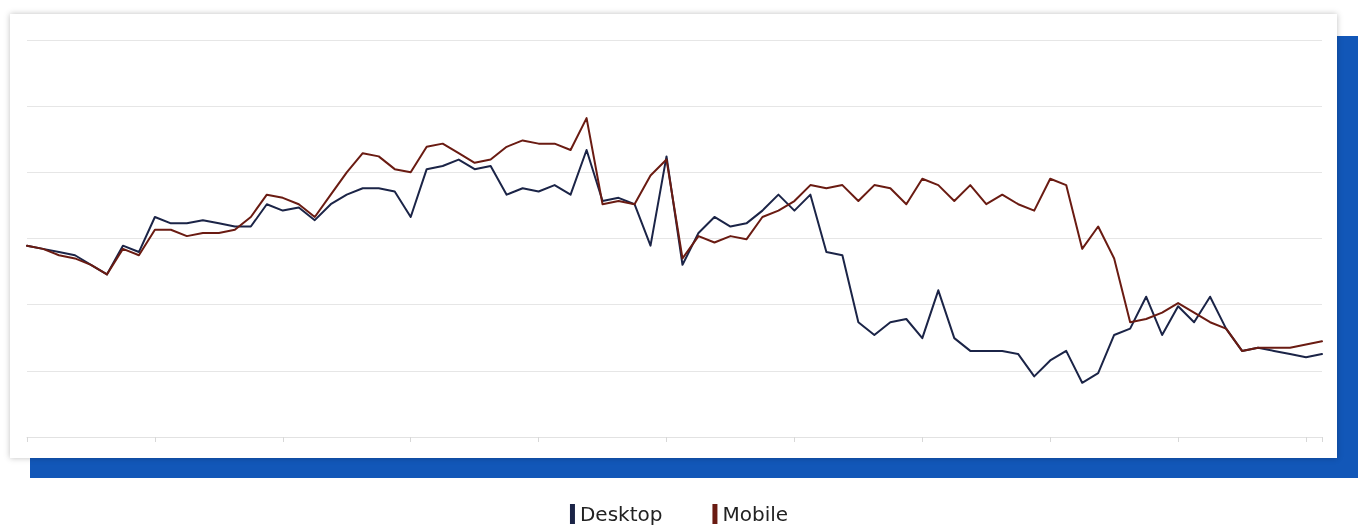  What do you see at coordinates (755, 514) in the screenshot?
I see `legend-label: Mobile` at bounding box center [755, 514].